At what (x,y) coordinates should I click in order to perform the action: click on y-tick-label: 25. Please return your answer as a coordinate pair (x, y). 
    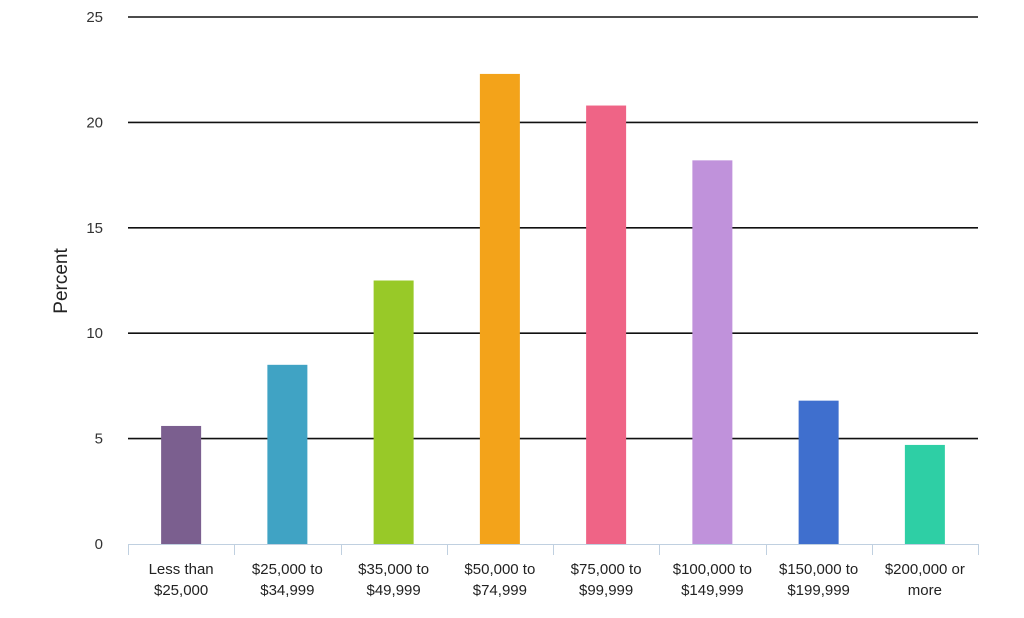
    Looking at the image, I should click on (94, 17).